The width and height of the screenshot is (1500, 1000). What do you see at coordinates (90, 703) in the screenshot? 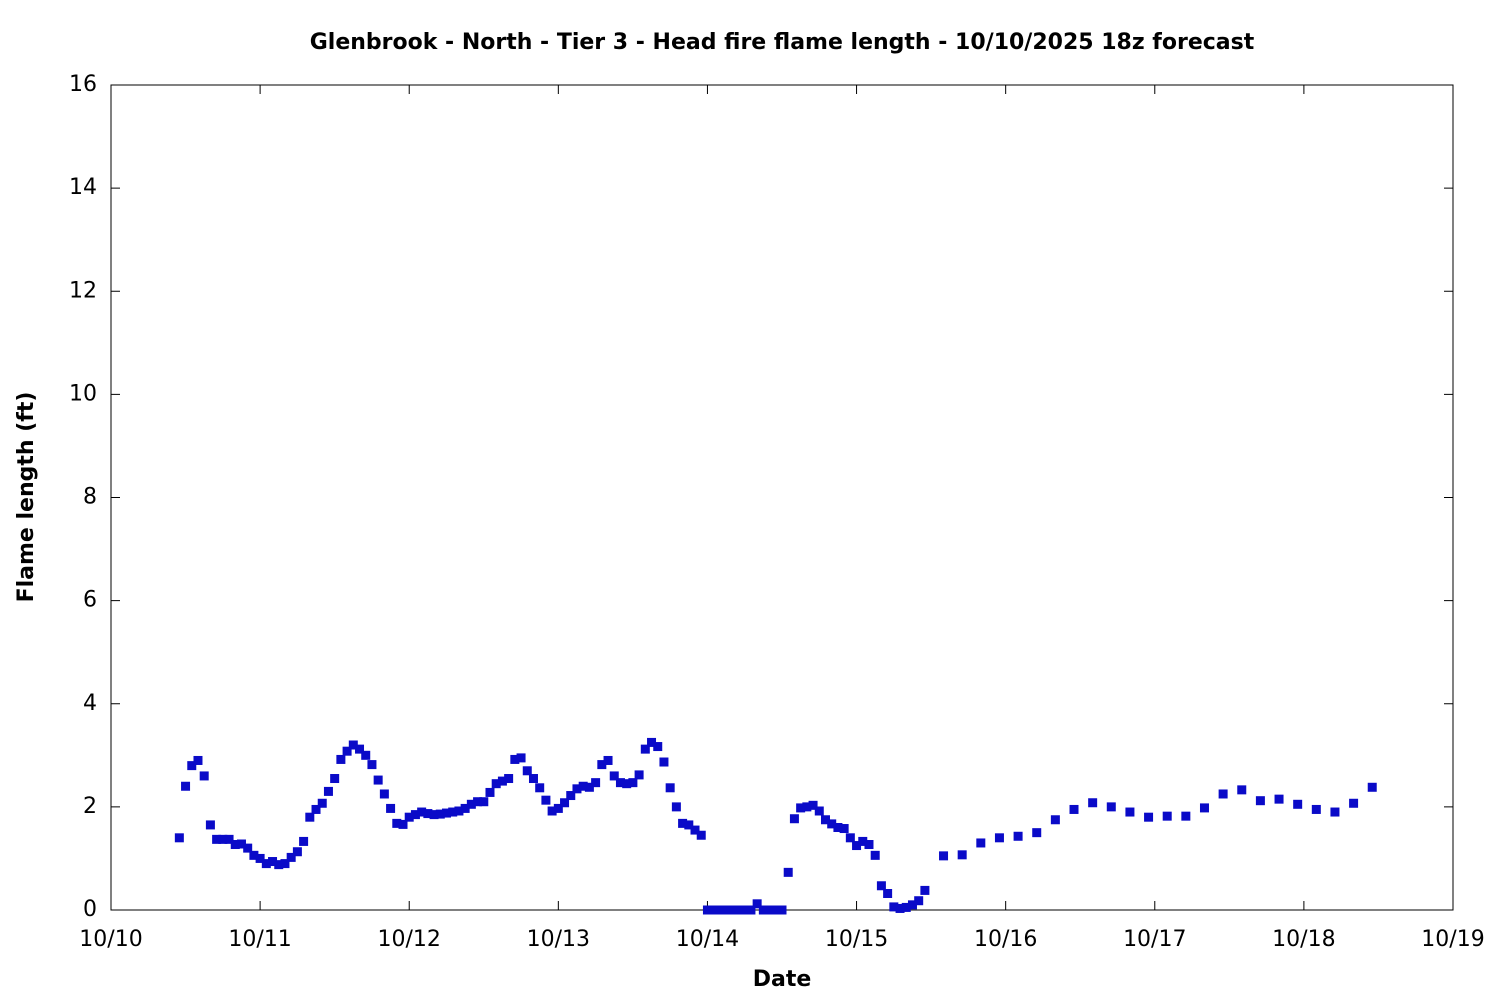
I see `y-tick-label: 4` at bounding box center [90, 703].